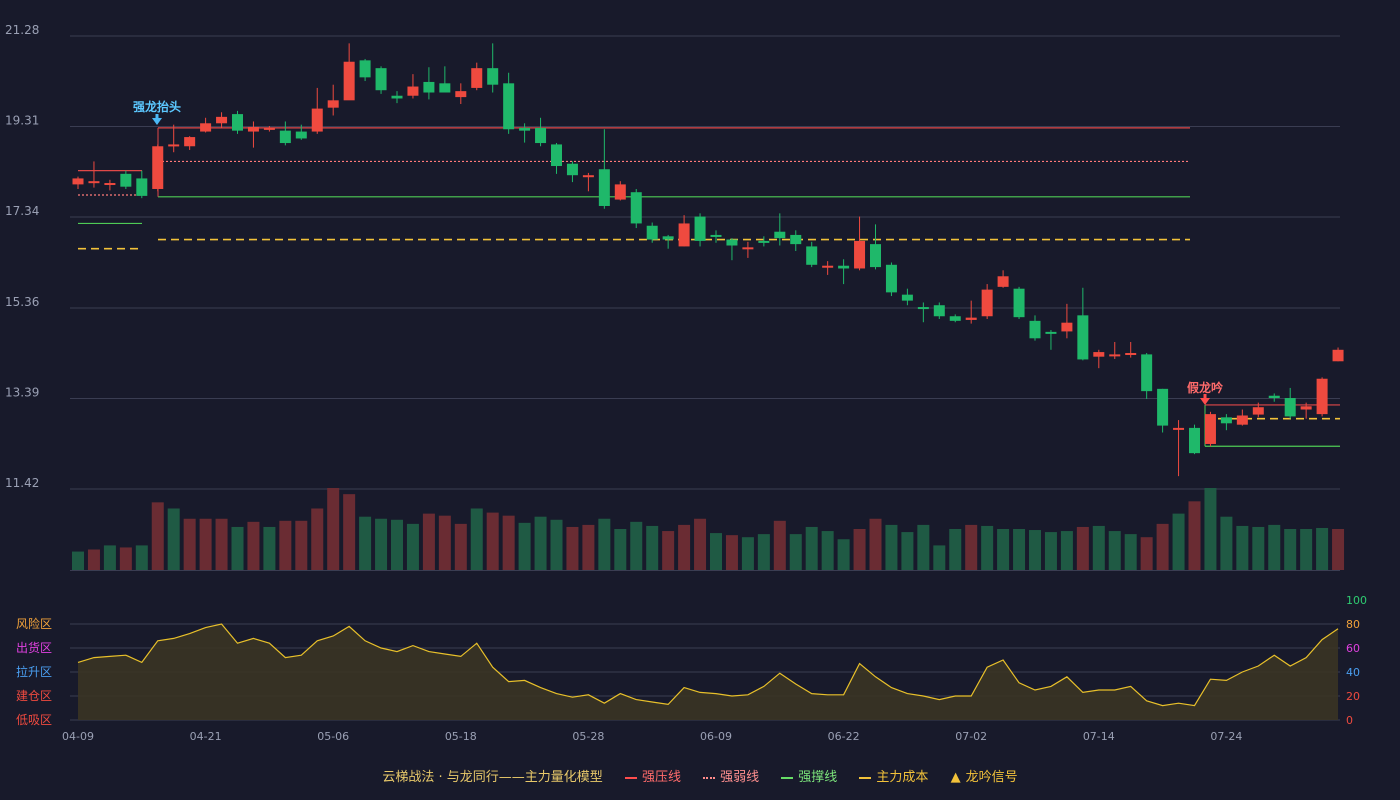 Image resolution: width=1400 pixels, height=800 pixels. I want to click on price-tick-label: 11.42, so click(22, 483).